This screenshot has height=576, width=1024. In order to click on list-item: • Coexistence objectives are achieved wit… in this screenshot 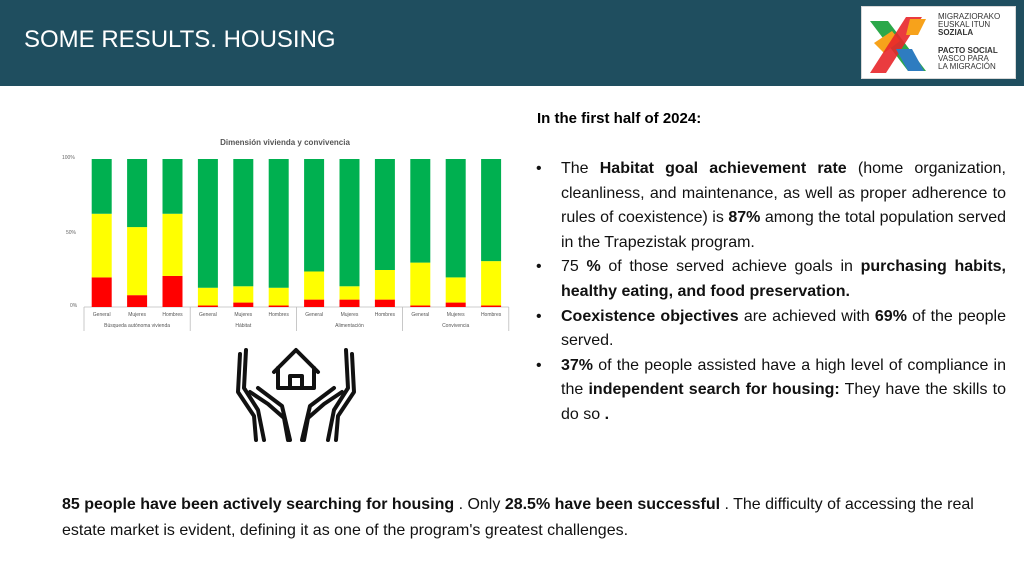, I will do `click(771, 329)`.